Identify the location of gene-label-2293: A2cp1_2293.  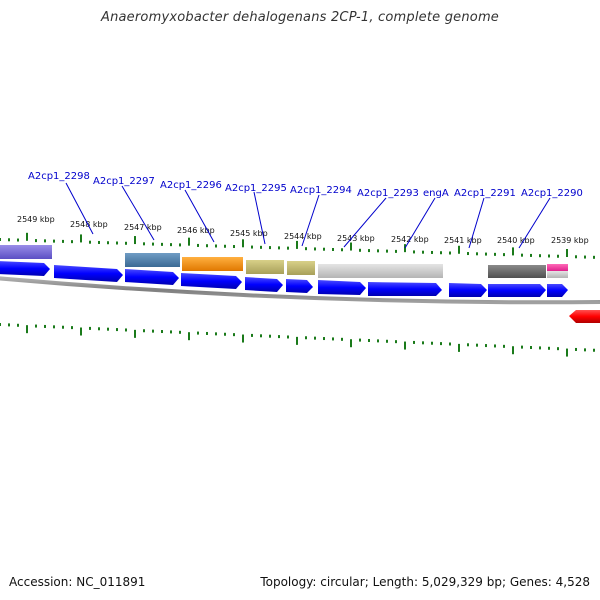
(388, 193).